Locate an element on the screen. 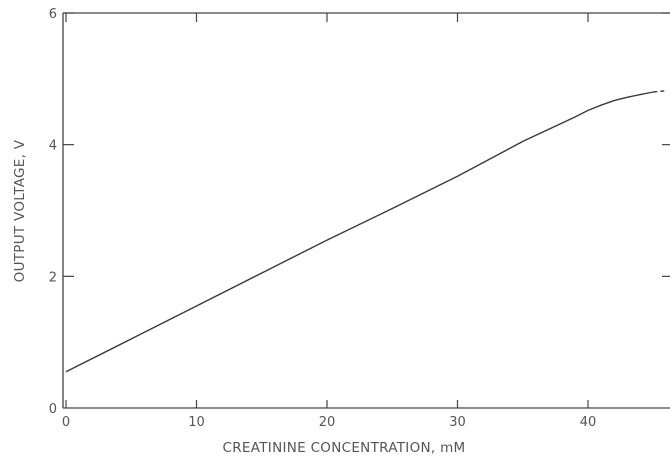  y-tick-label: 6 is located at coordinates (53, 14).